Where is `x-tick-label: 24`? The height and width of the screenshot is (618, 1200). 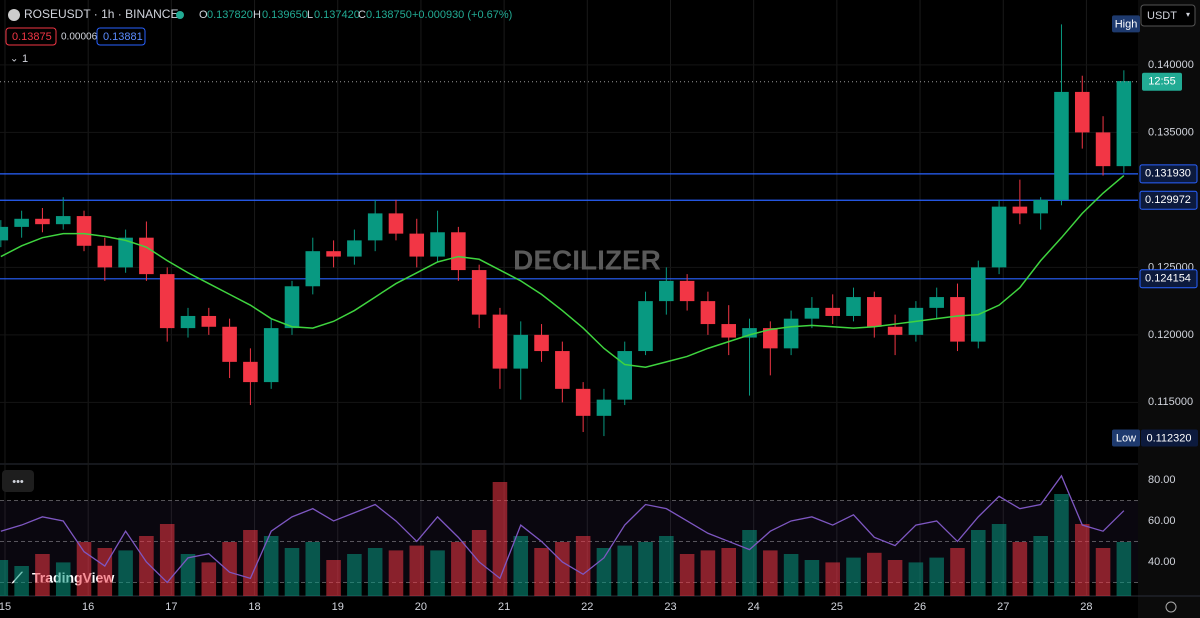 x-tick-label: 24 is located at coordinates (754, 607).